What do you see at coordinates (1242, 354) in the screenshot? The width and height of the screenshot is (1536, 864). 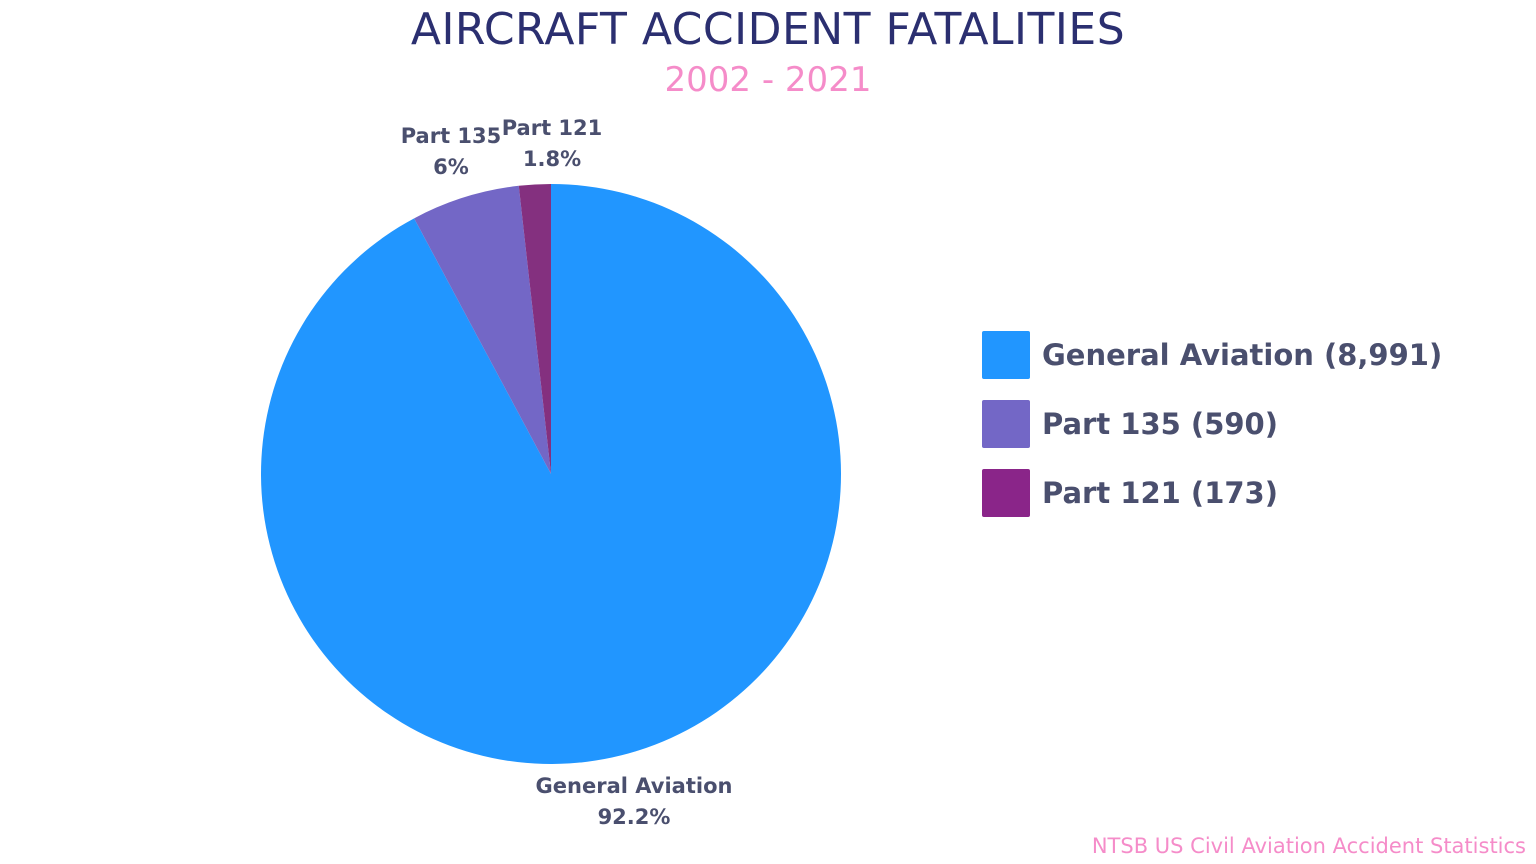 I see `legend-label: General Aviation (8,991)` at bounding box center [1242, 354].